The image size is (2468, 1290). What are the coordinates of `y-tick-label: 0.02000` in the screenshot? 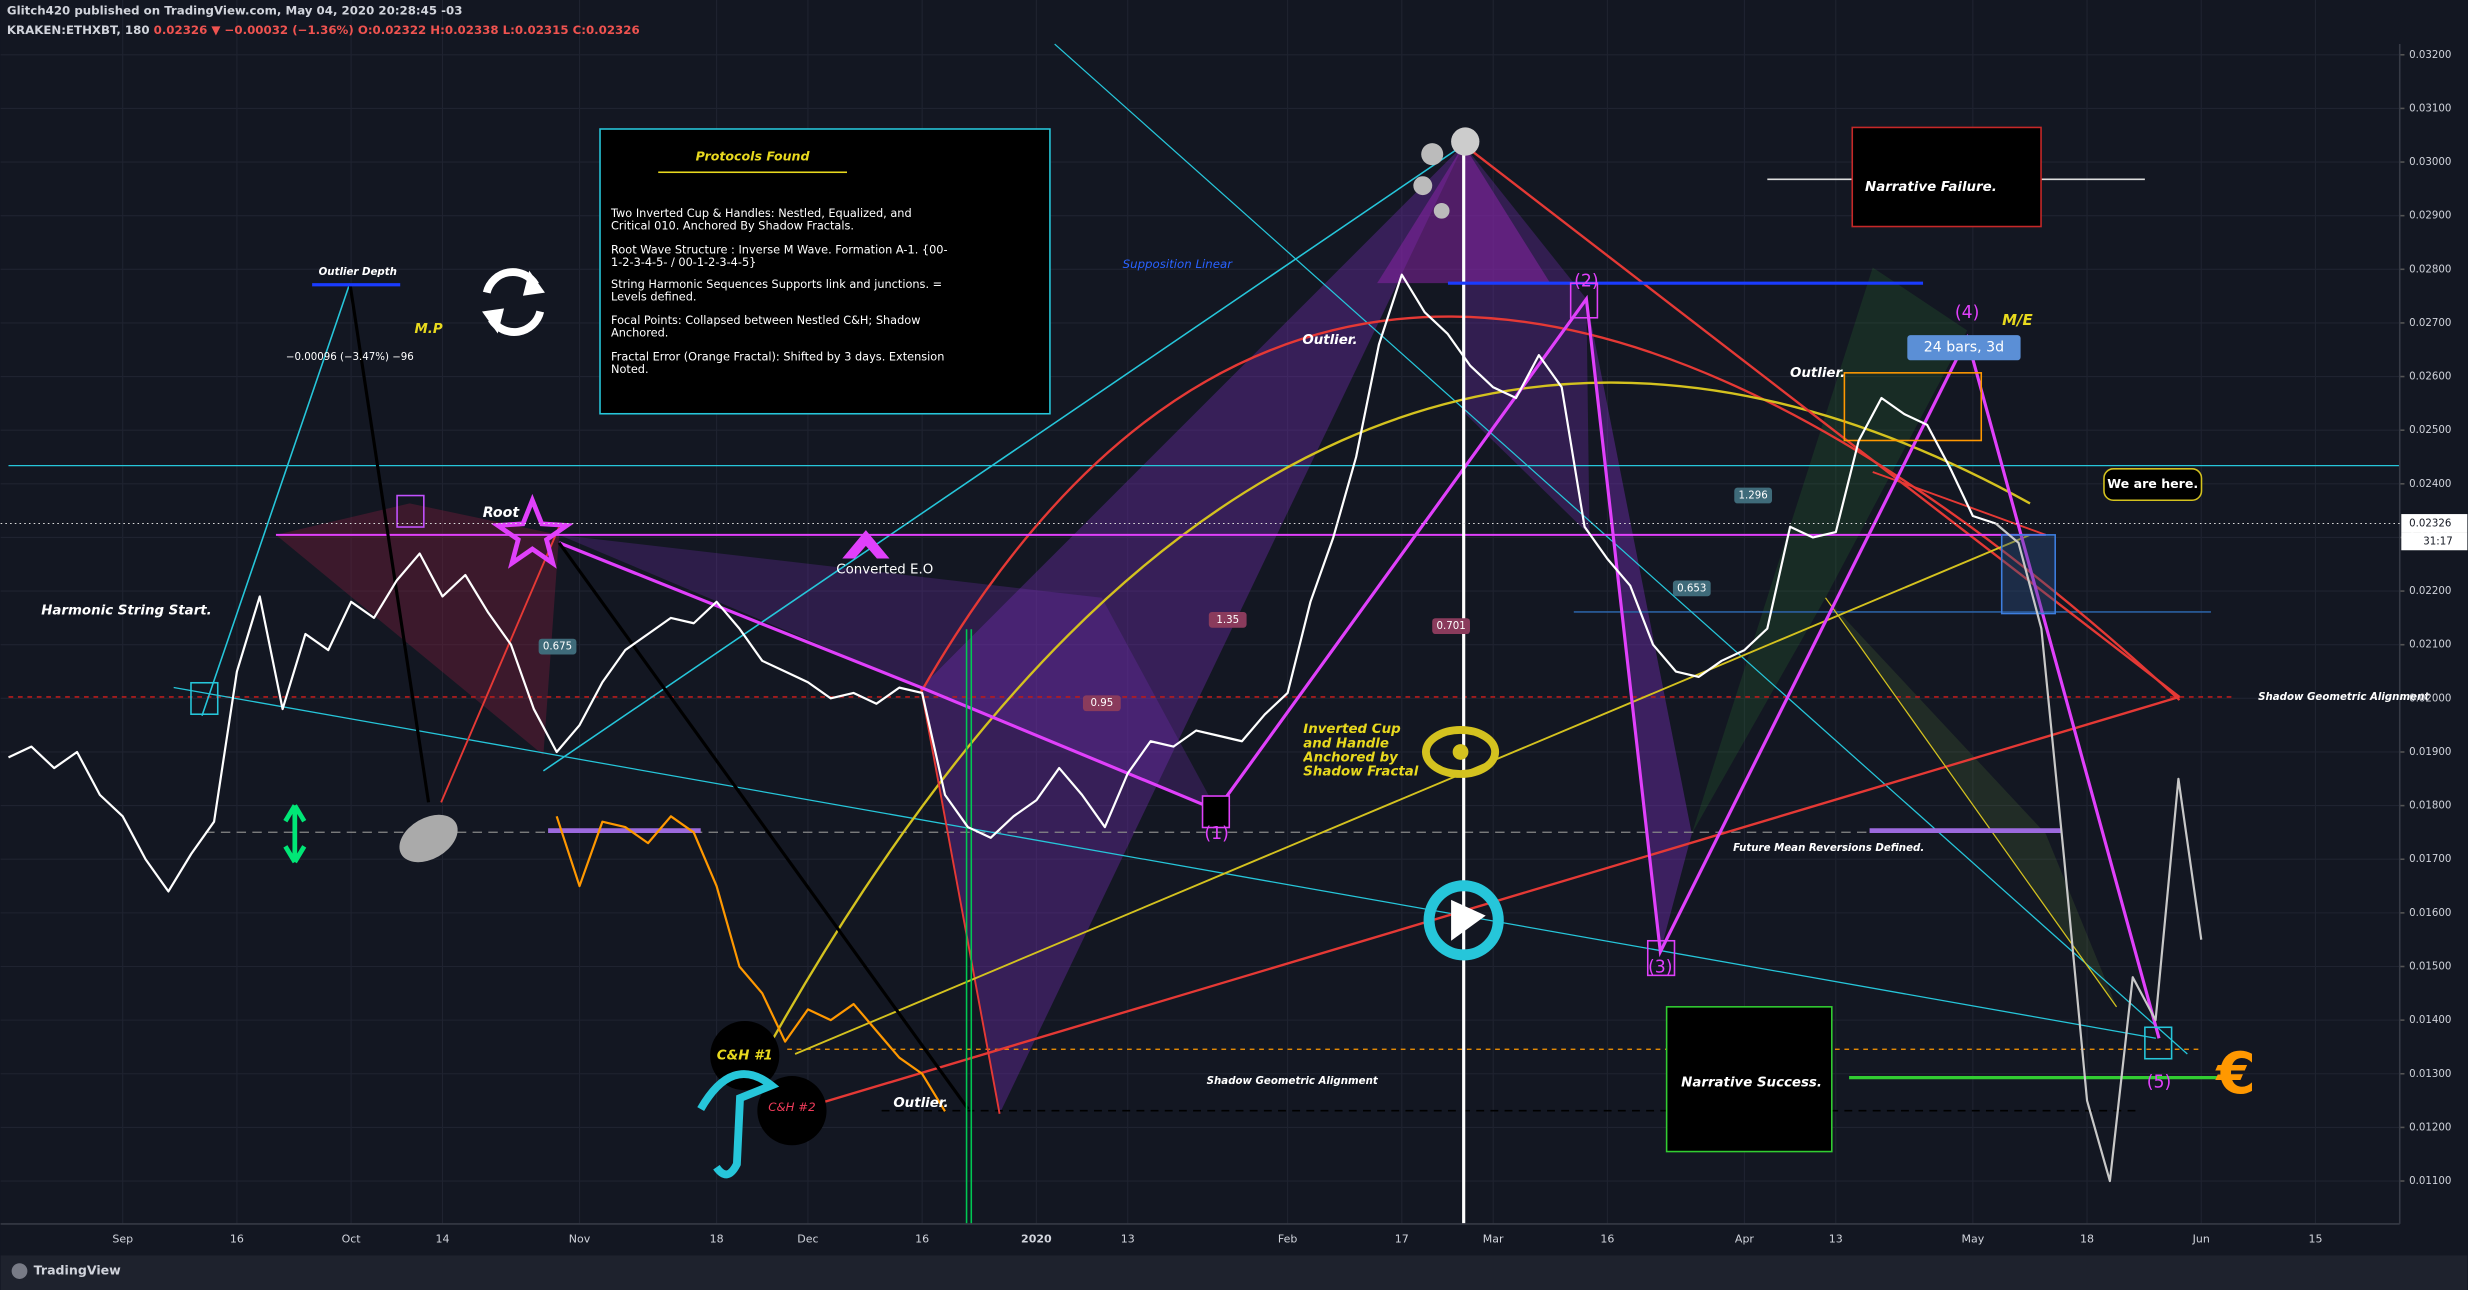 It's located at (2430, 698).